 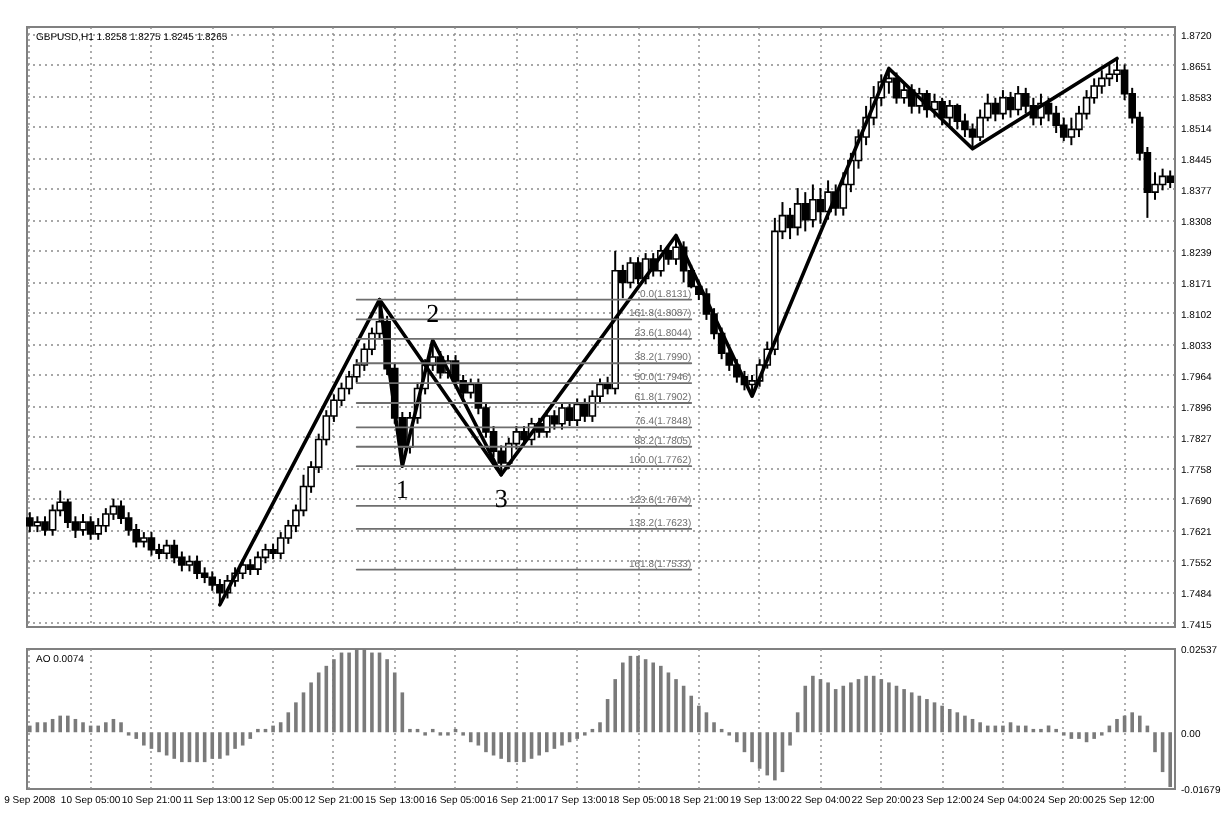 I want to click on annotation: 3, so click(x=501, y=497).